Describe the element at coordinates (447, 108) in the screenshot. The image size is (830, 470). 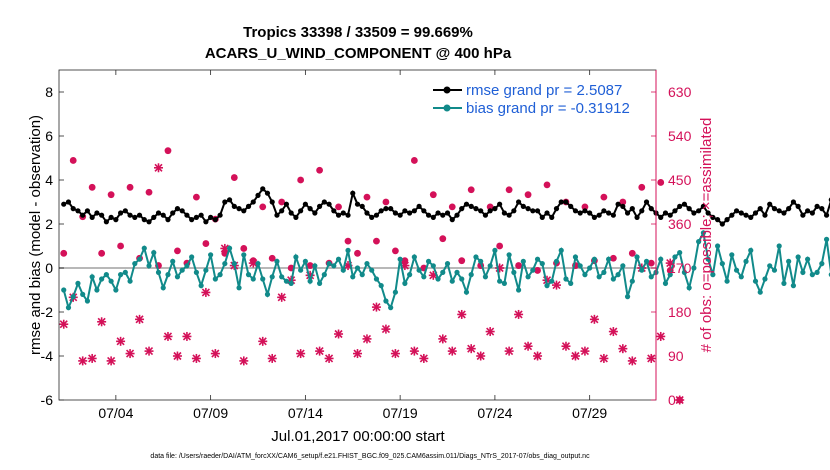
I see `legend-bias-marker` at that location.